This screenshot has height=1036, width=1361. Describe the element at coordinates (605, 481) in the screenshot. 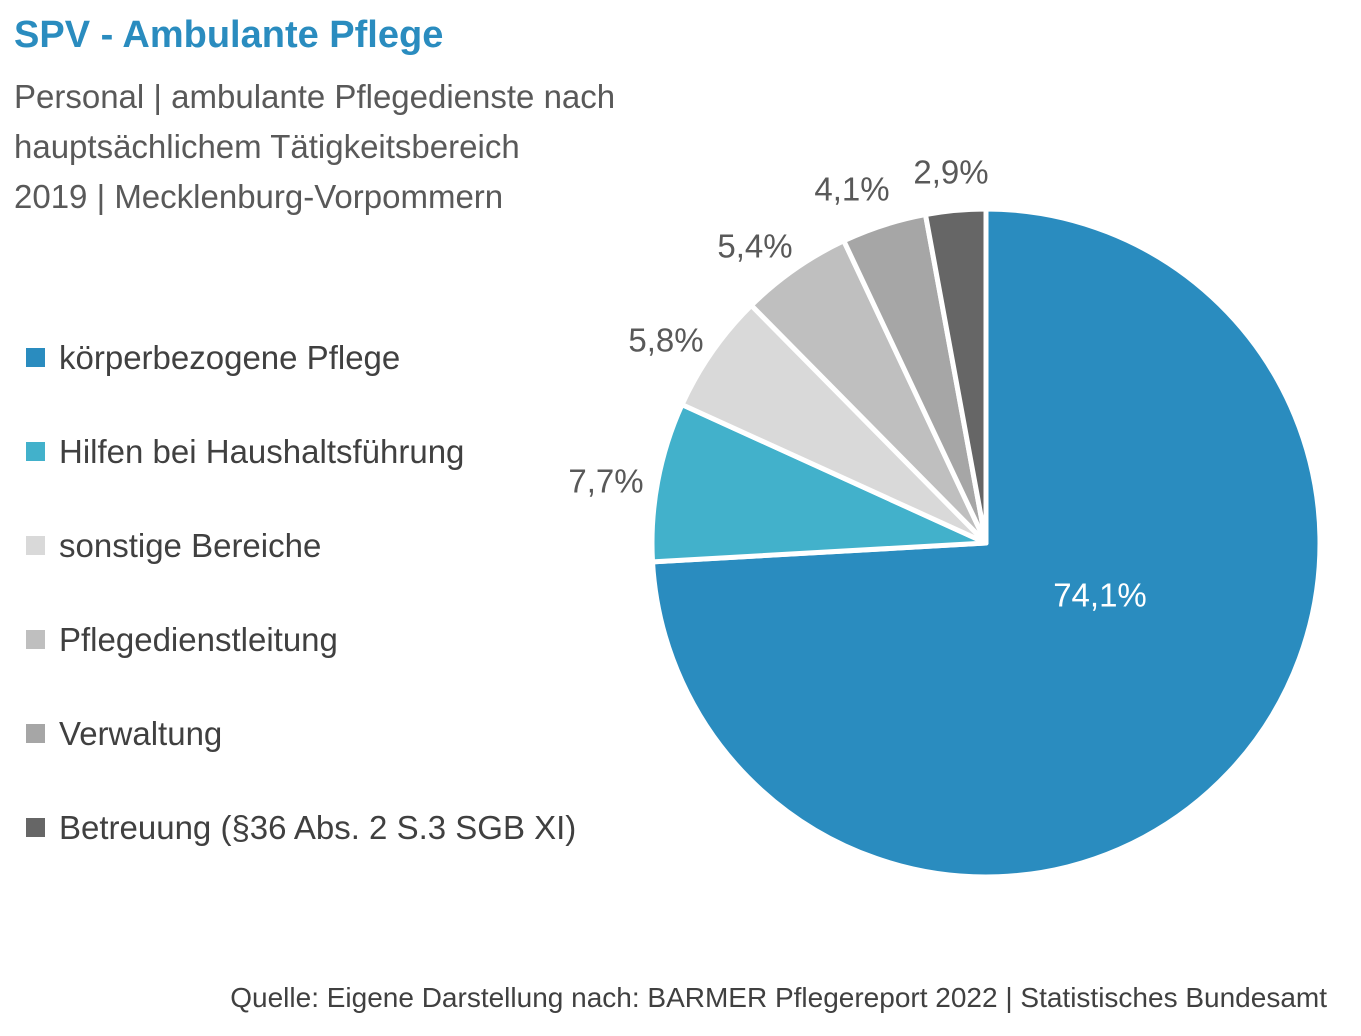

I see `data-label-2: 7,7%` at that location.